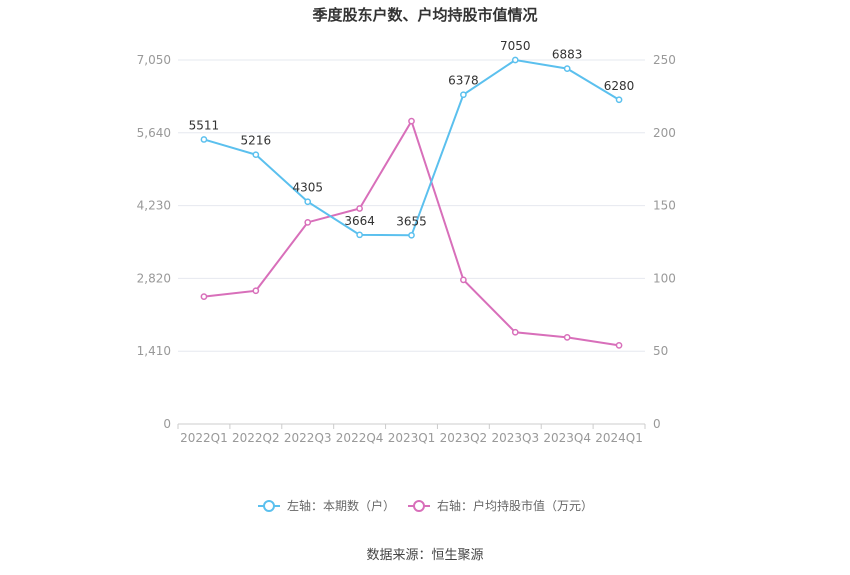  I want to click on right-tick-label: 250, so click(664, 60).